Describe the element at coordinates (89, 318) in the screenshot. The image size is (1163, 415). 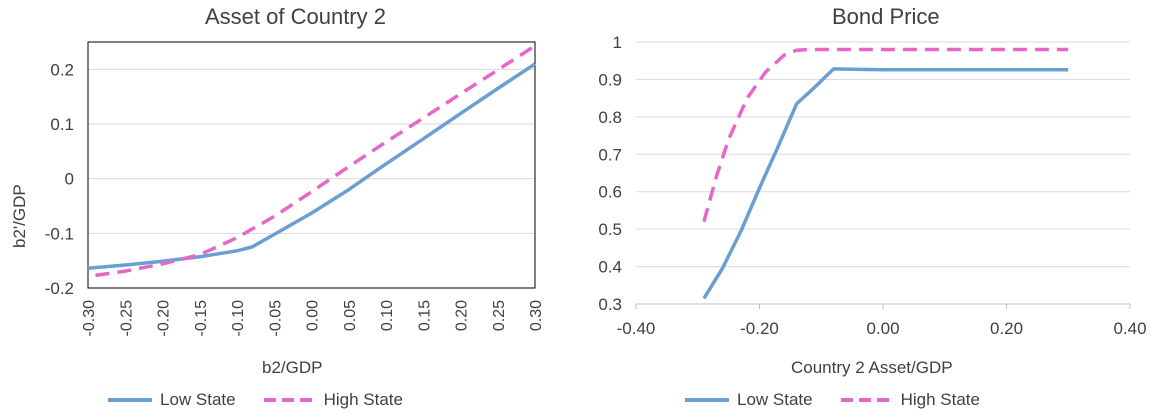
I see `x-tick-label: -0.30` at that location.